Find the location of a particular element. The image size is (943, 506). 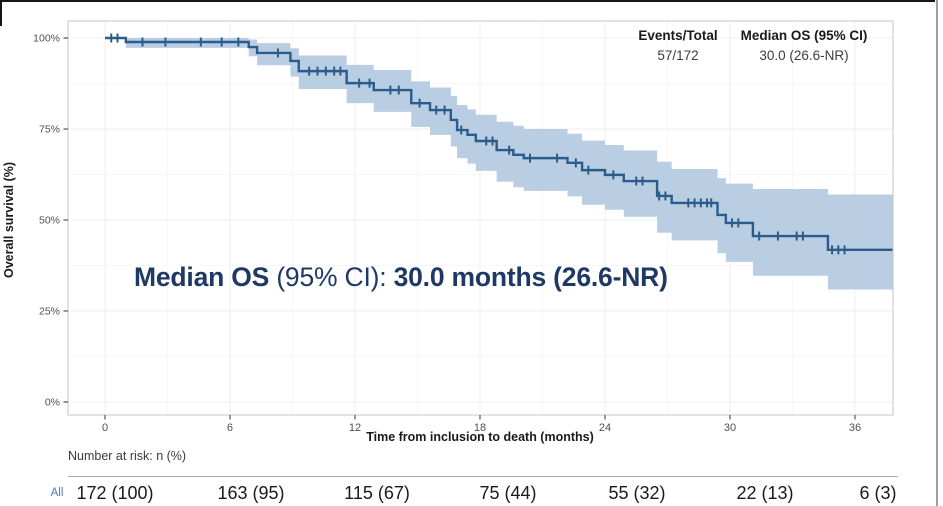

annotation-median-label: Median OS is located at coordinates (205, 277).